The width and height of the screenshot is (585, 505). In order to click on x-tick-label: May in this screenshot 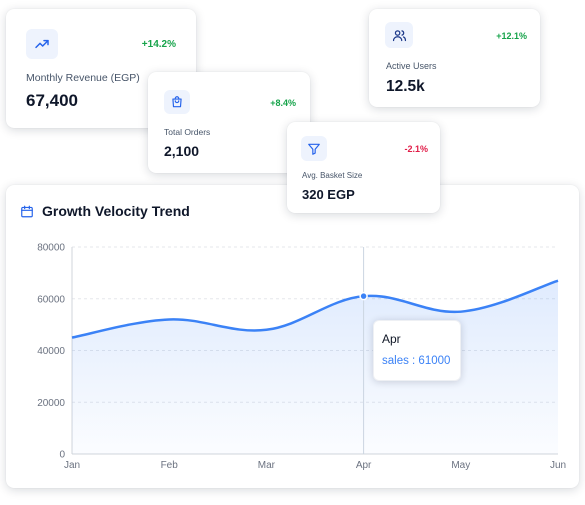, I will do `click(460, 465)`.